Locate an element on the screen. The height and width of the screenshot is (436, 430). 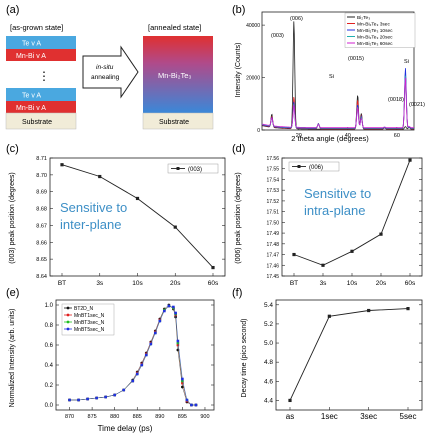
panel-e-ytick-label: 0.2 is located at coordinates (49, 386).